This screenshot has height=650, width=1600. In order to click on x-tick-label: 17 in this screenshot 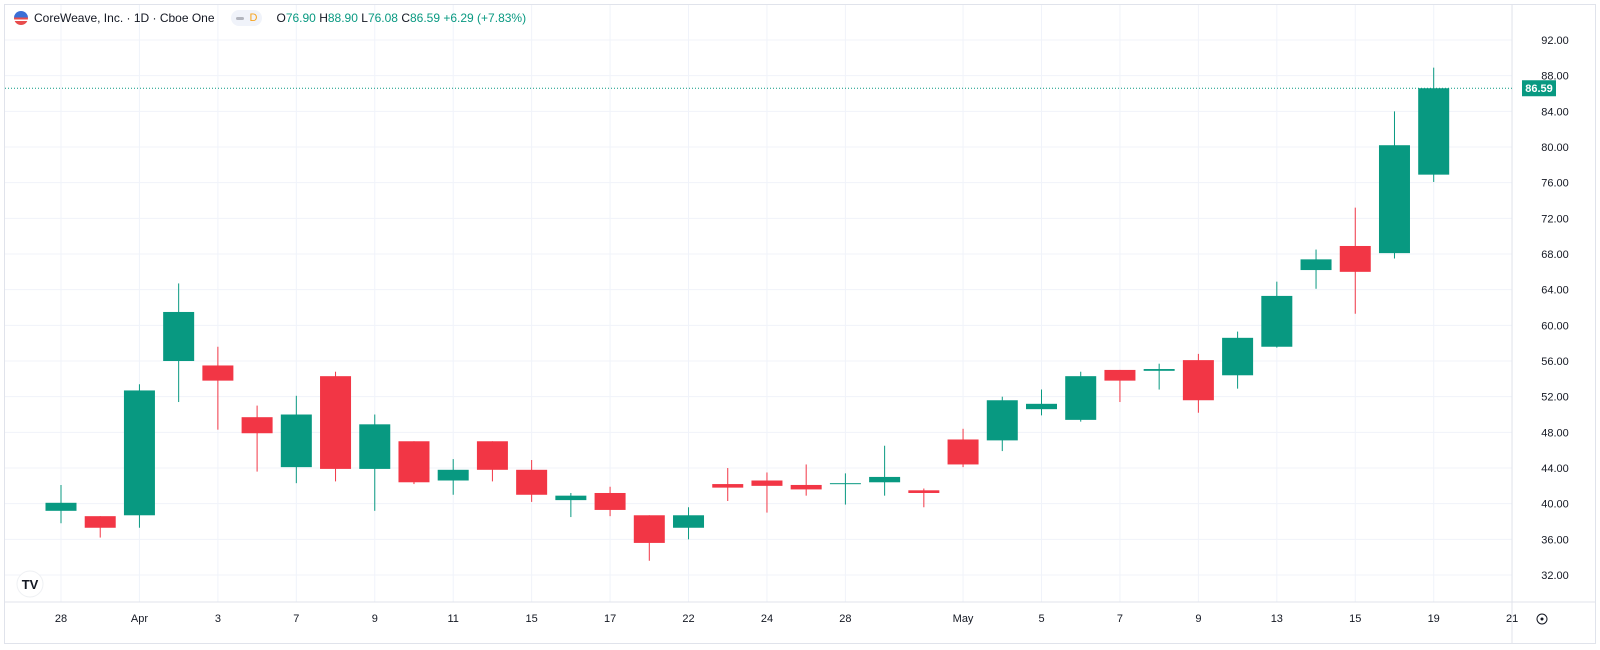, I will do `click(610, 619)`.